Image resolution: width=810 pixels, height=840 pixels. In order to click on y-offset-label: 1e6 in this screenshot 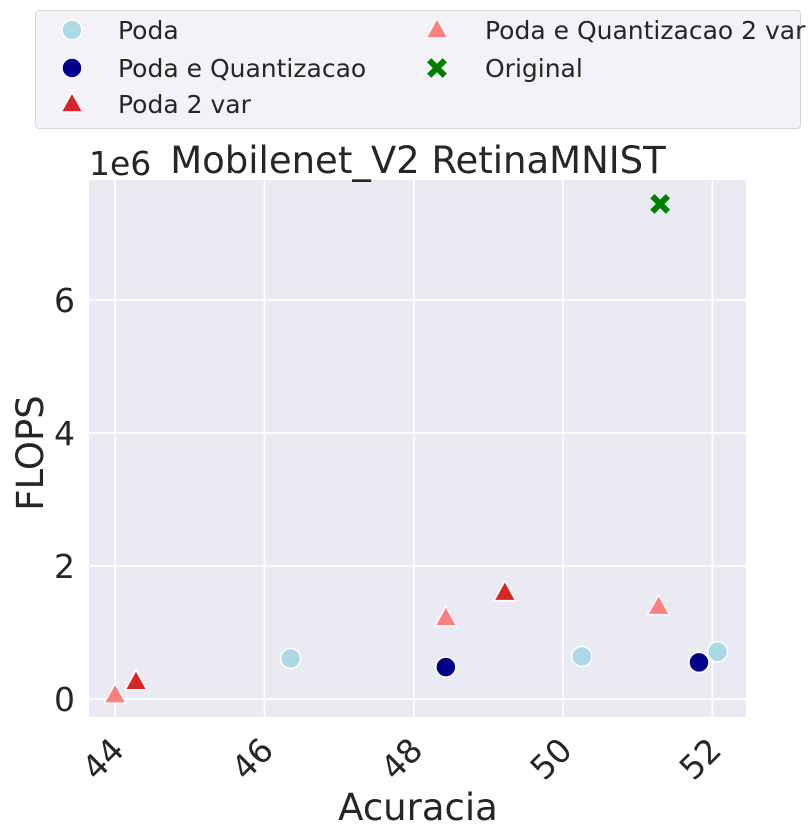, I will do `click(120, 163)`.